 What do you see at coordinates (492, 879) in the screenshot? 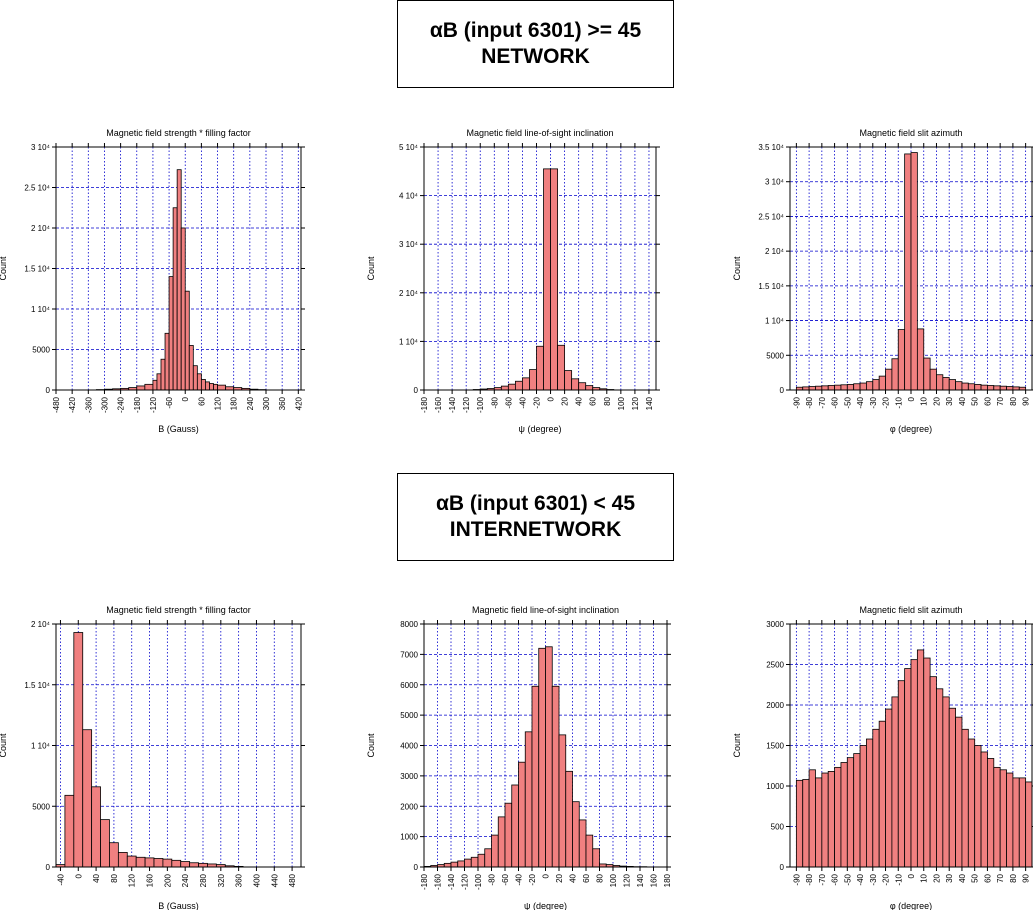
I see `x-tick-label: -80` at bounding box center [492, 879].